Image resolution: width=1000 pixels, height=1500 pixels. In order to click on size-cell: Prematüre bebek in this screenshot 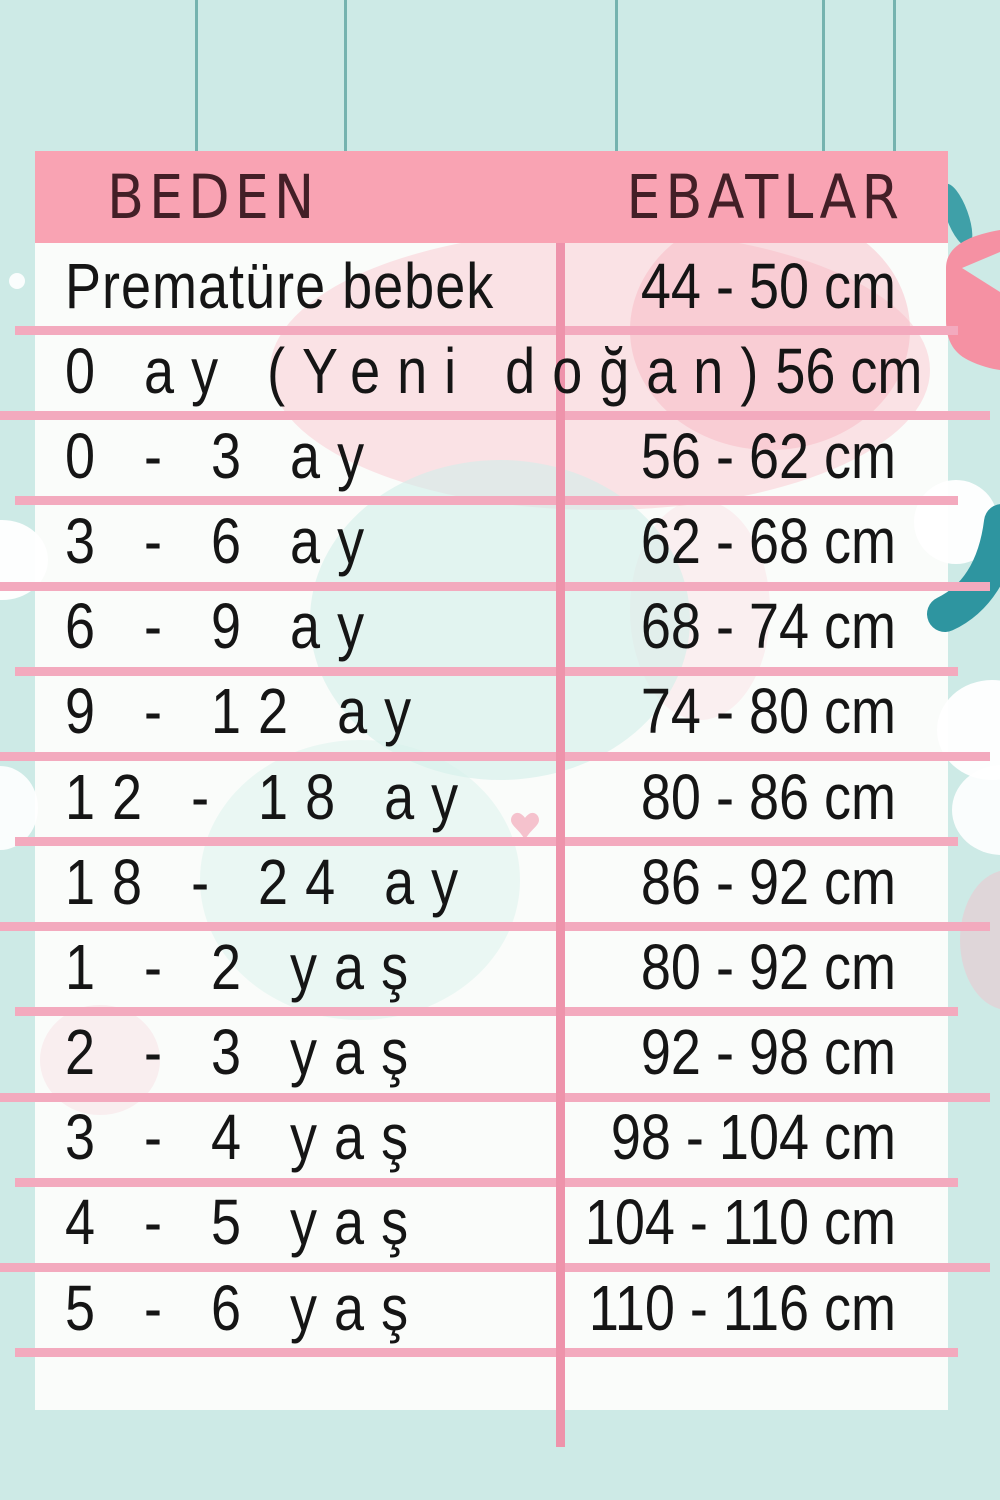, I will do `click(280, 286)`.